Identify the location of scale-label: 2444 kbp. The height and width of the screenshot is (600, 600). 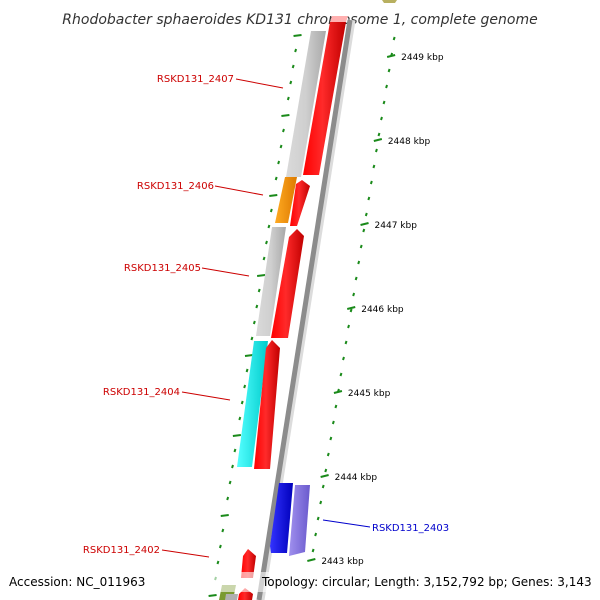
(356, 478).